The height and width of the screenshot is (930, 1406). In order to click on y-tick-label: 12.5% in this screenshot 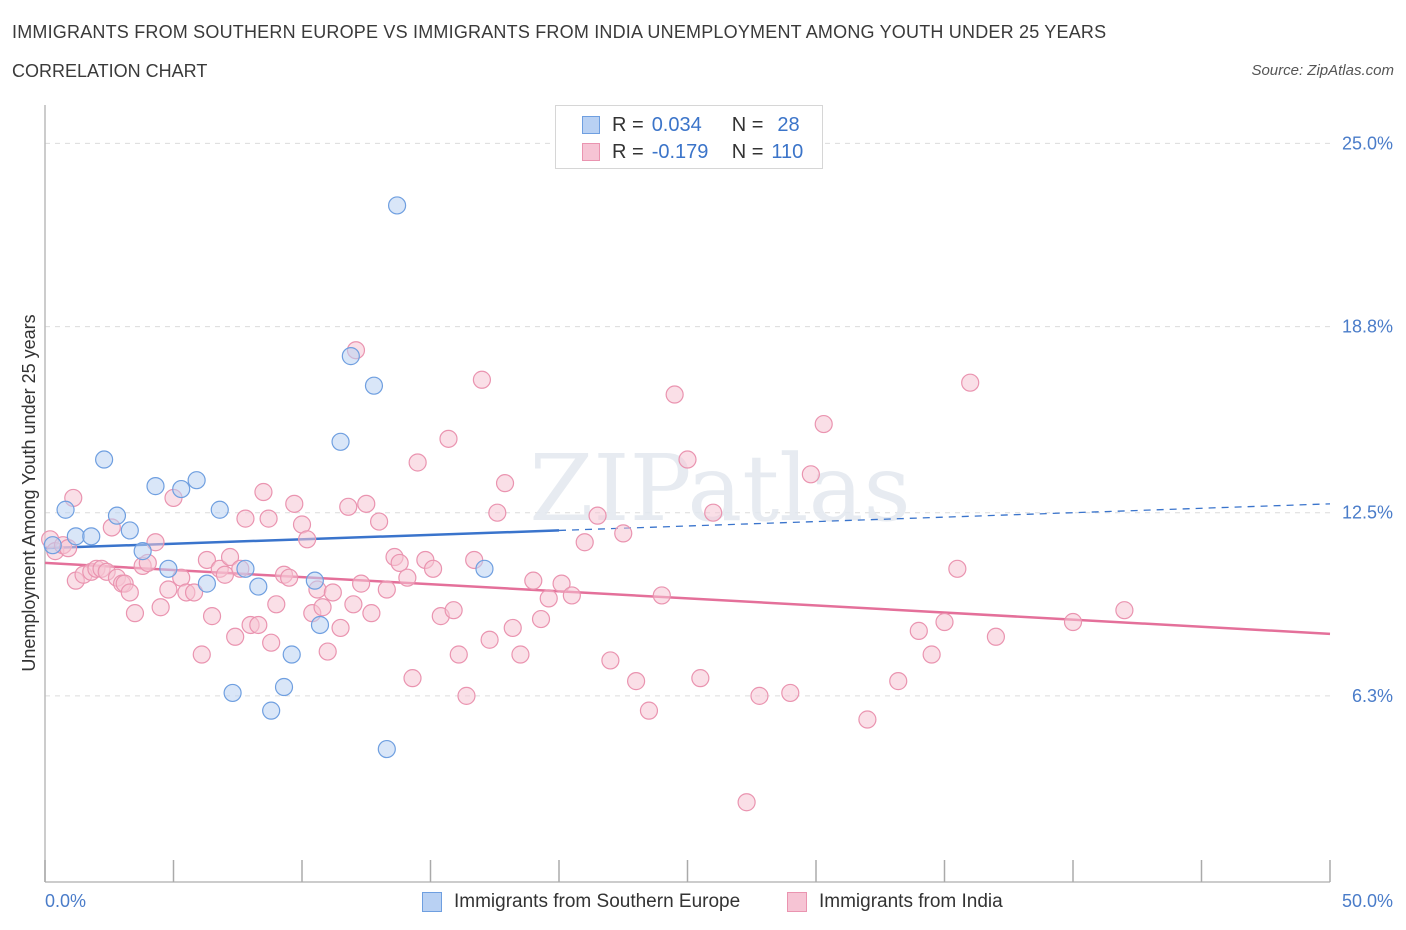, I will do `click(1367, 513)`.